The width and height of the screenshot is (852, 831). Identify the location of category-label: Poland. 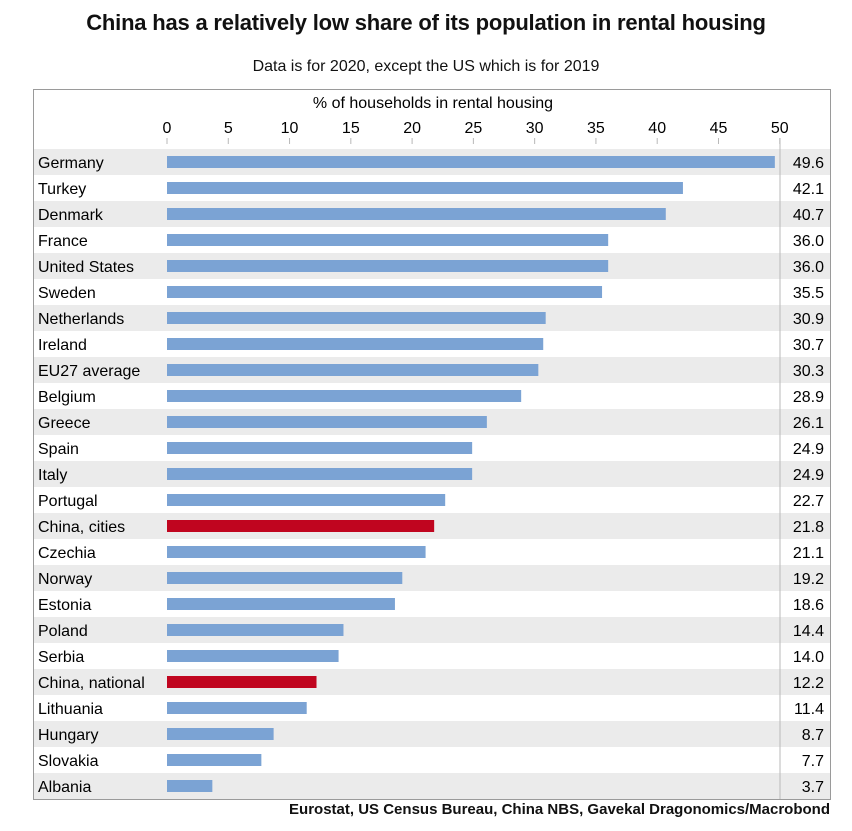
(63, 631).